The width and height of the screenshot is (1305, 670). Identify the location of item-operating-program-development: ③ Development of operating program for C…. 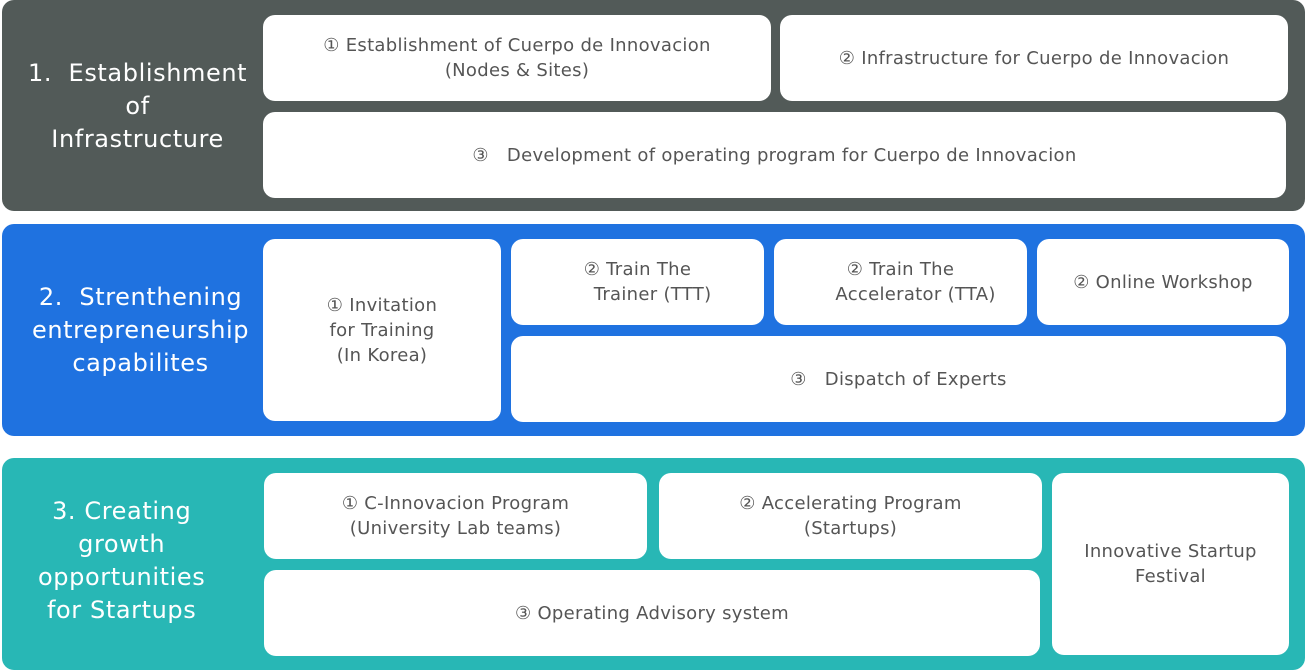
(774, 155).